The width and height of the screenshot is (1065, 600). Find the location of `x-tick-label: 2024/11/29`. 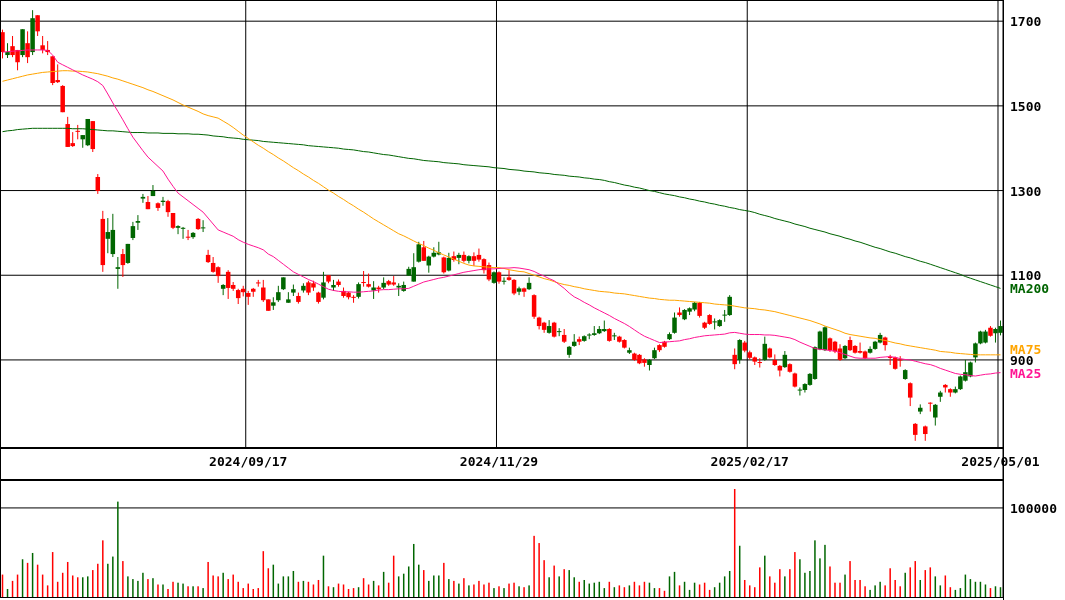

x-tick-label: 2024/11/29 is located at coordinates (499, 461).